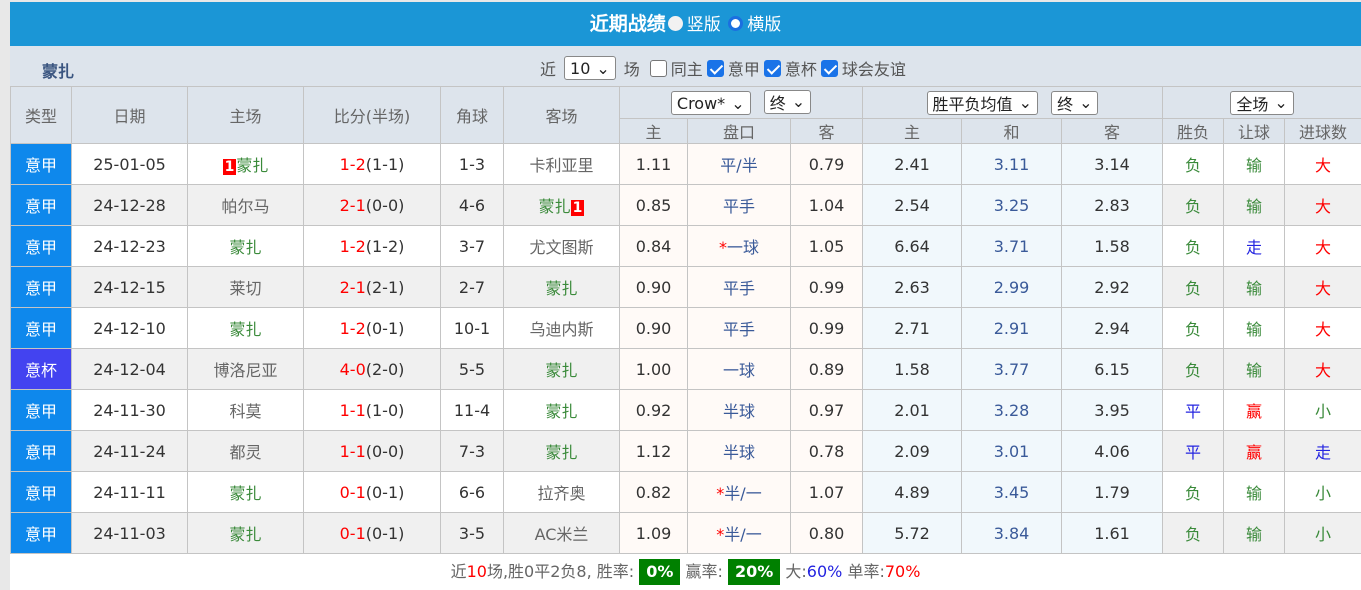  What do you see at coordinates (129, 492) in the screenshot?
I see `date-cell: 24-11-11` at bounding box center [129, 492].